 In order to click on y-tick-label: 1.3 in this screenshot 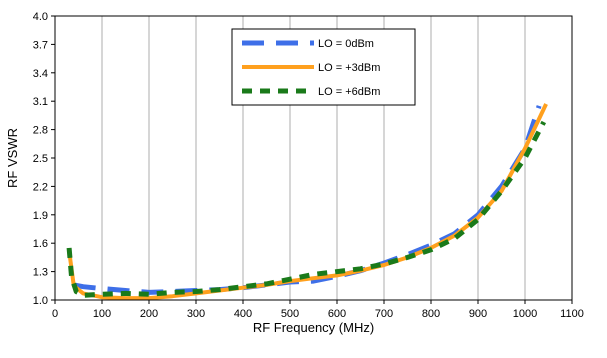, I will do `click(40, 273)`.